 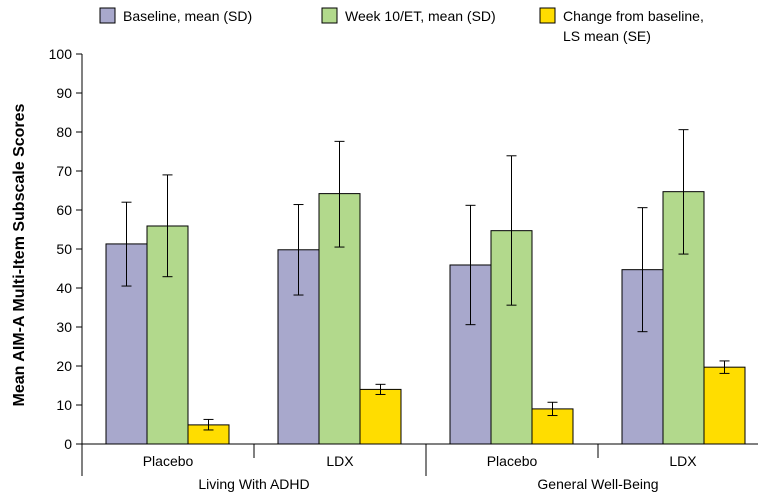 I want to click on y-tick-label: 60, so click(x=64, y=210).